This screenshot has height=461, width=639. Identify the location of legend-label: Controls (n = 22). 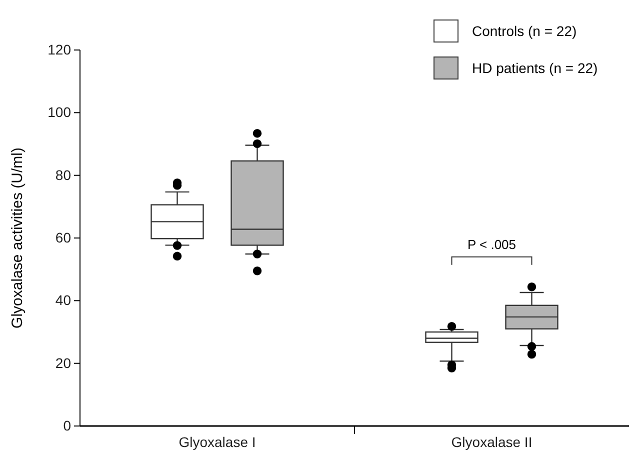
(524, 31).